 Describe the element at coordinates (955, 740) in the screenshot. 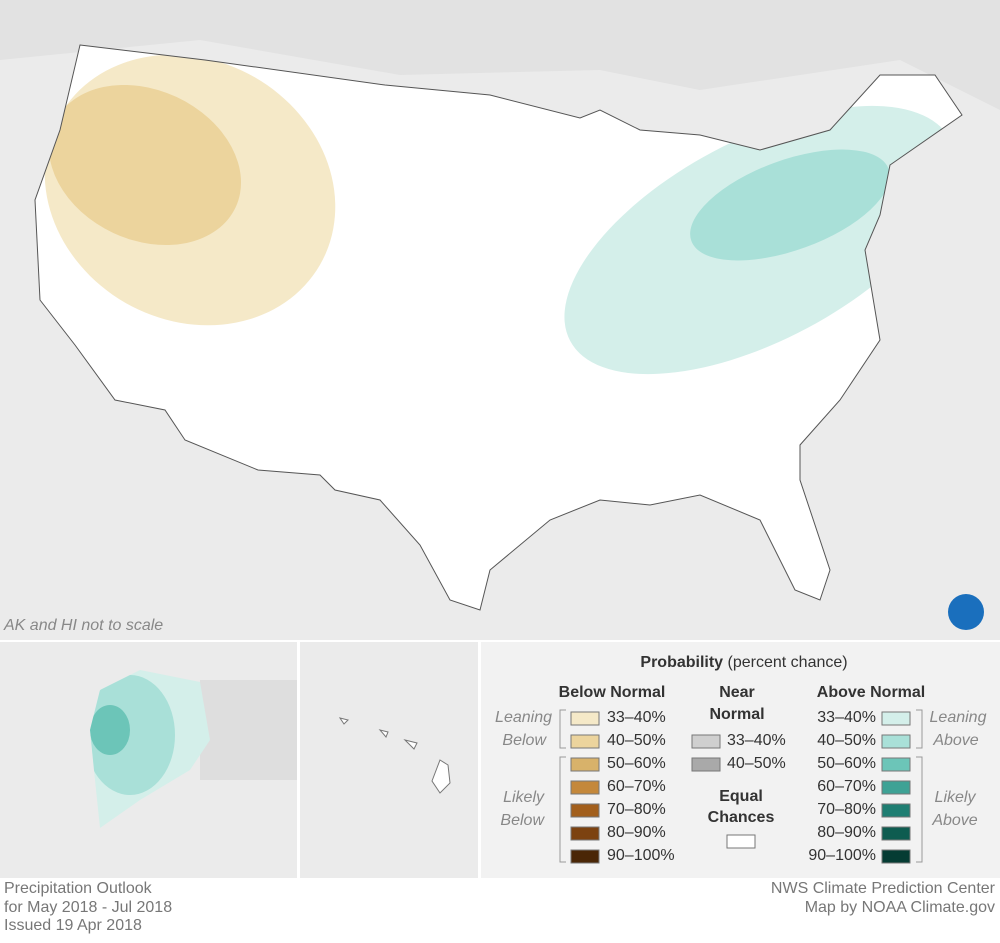

I see `leaning-label: Above` at that location.